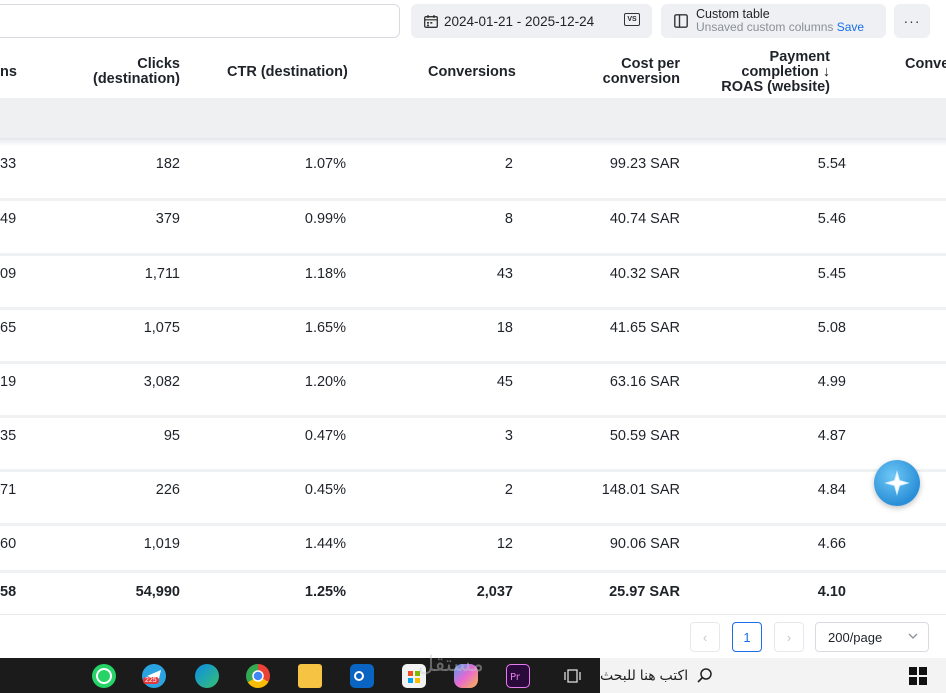 This screenshot has height=693, width=946. Describe the element at coordinates (644, 328) in the screenshot. I see `cell-cost-per-conversion: 41.65 SAR` at that location.